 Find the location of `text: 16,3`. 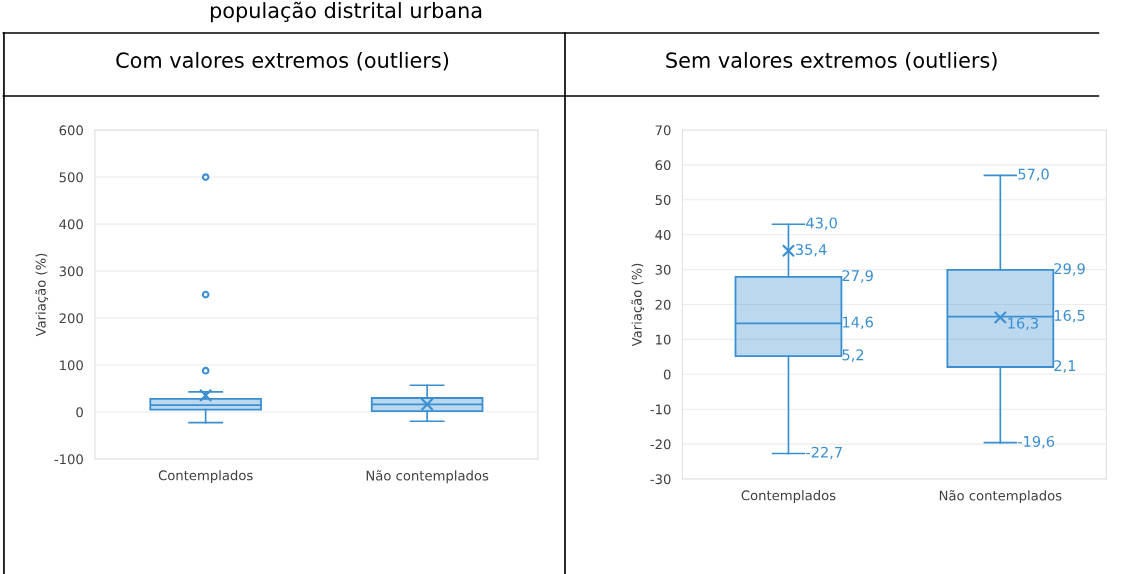

text: 16,3 is located at coordinates (1023, 324).